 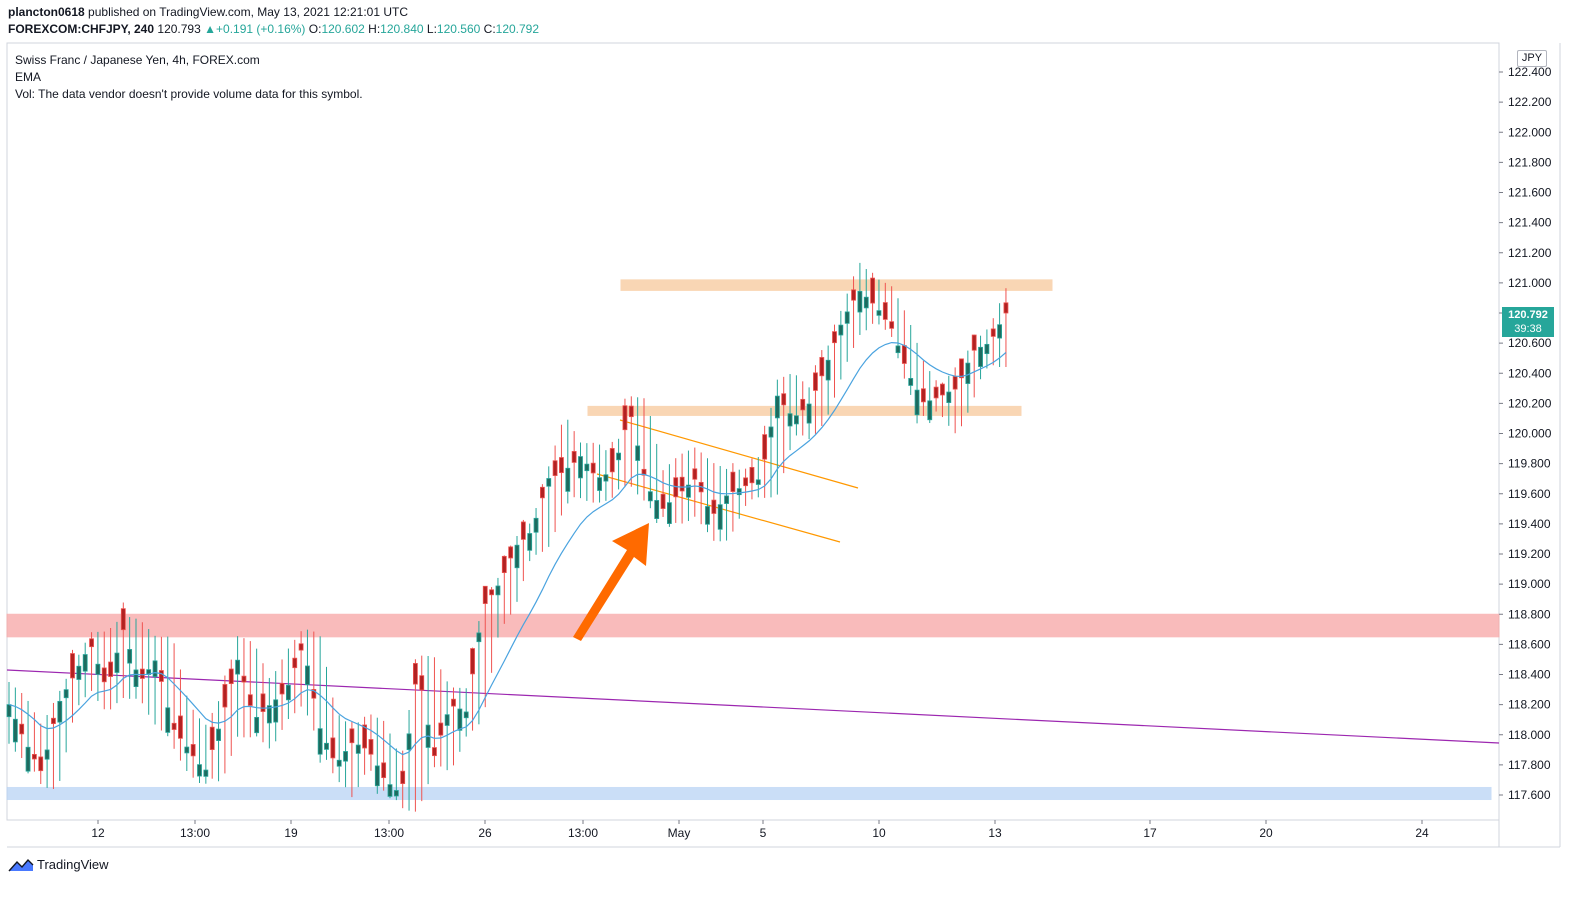 I want to click on price-tick-label: 121.800, so click(x=1530, y=162).